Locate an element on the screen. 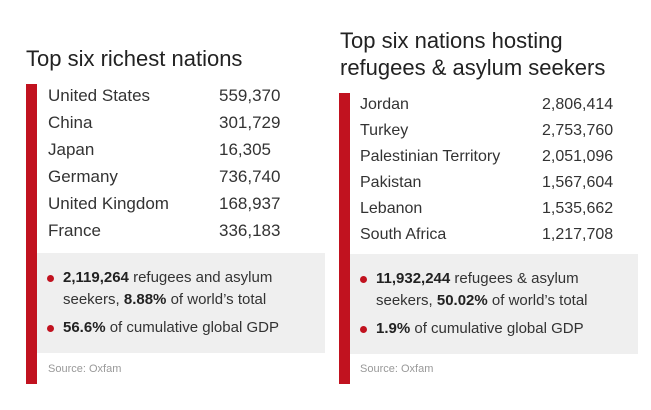  country-name: France is located at coordinates (74, 230).